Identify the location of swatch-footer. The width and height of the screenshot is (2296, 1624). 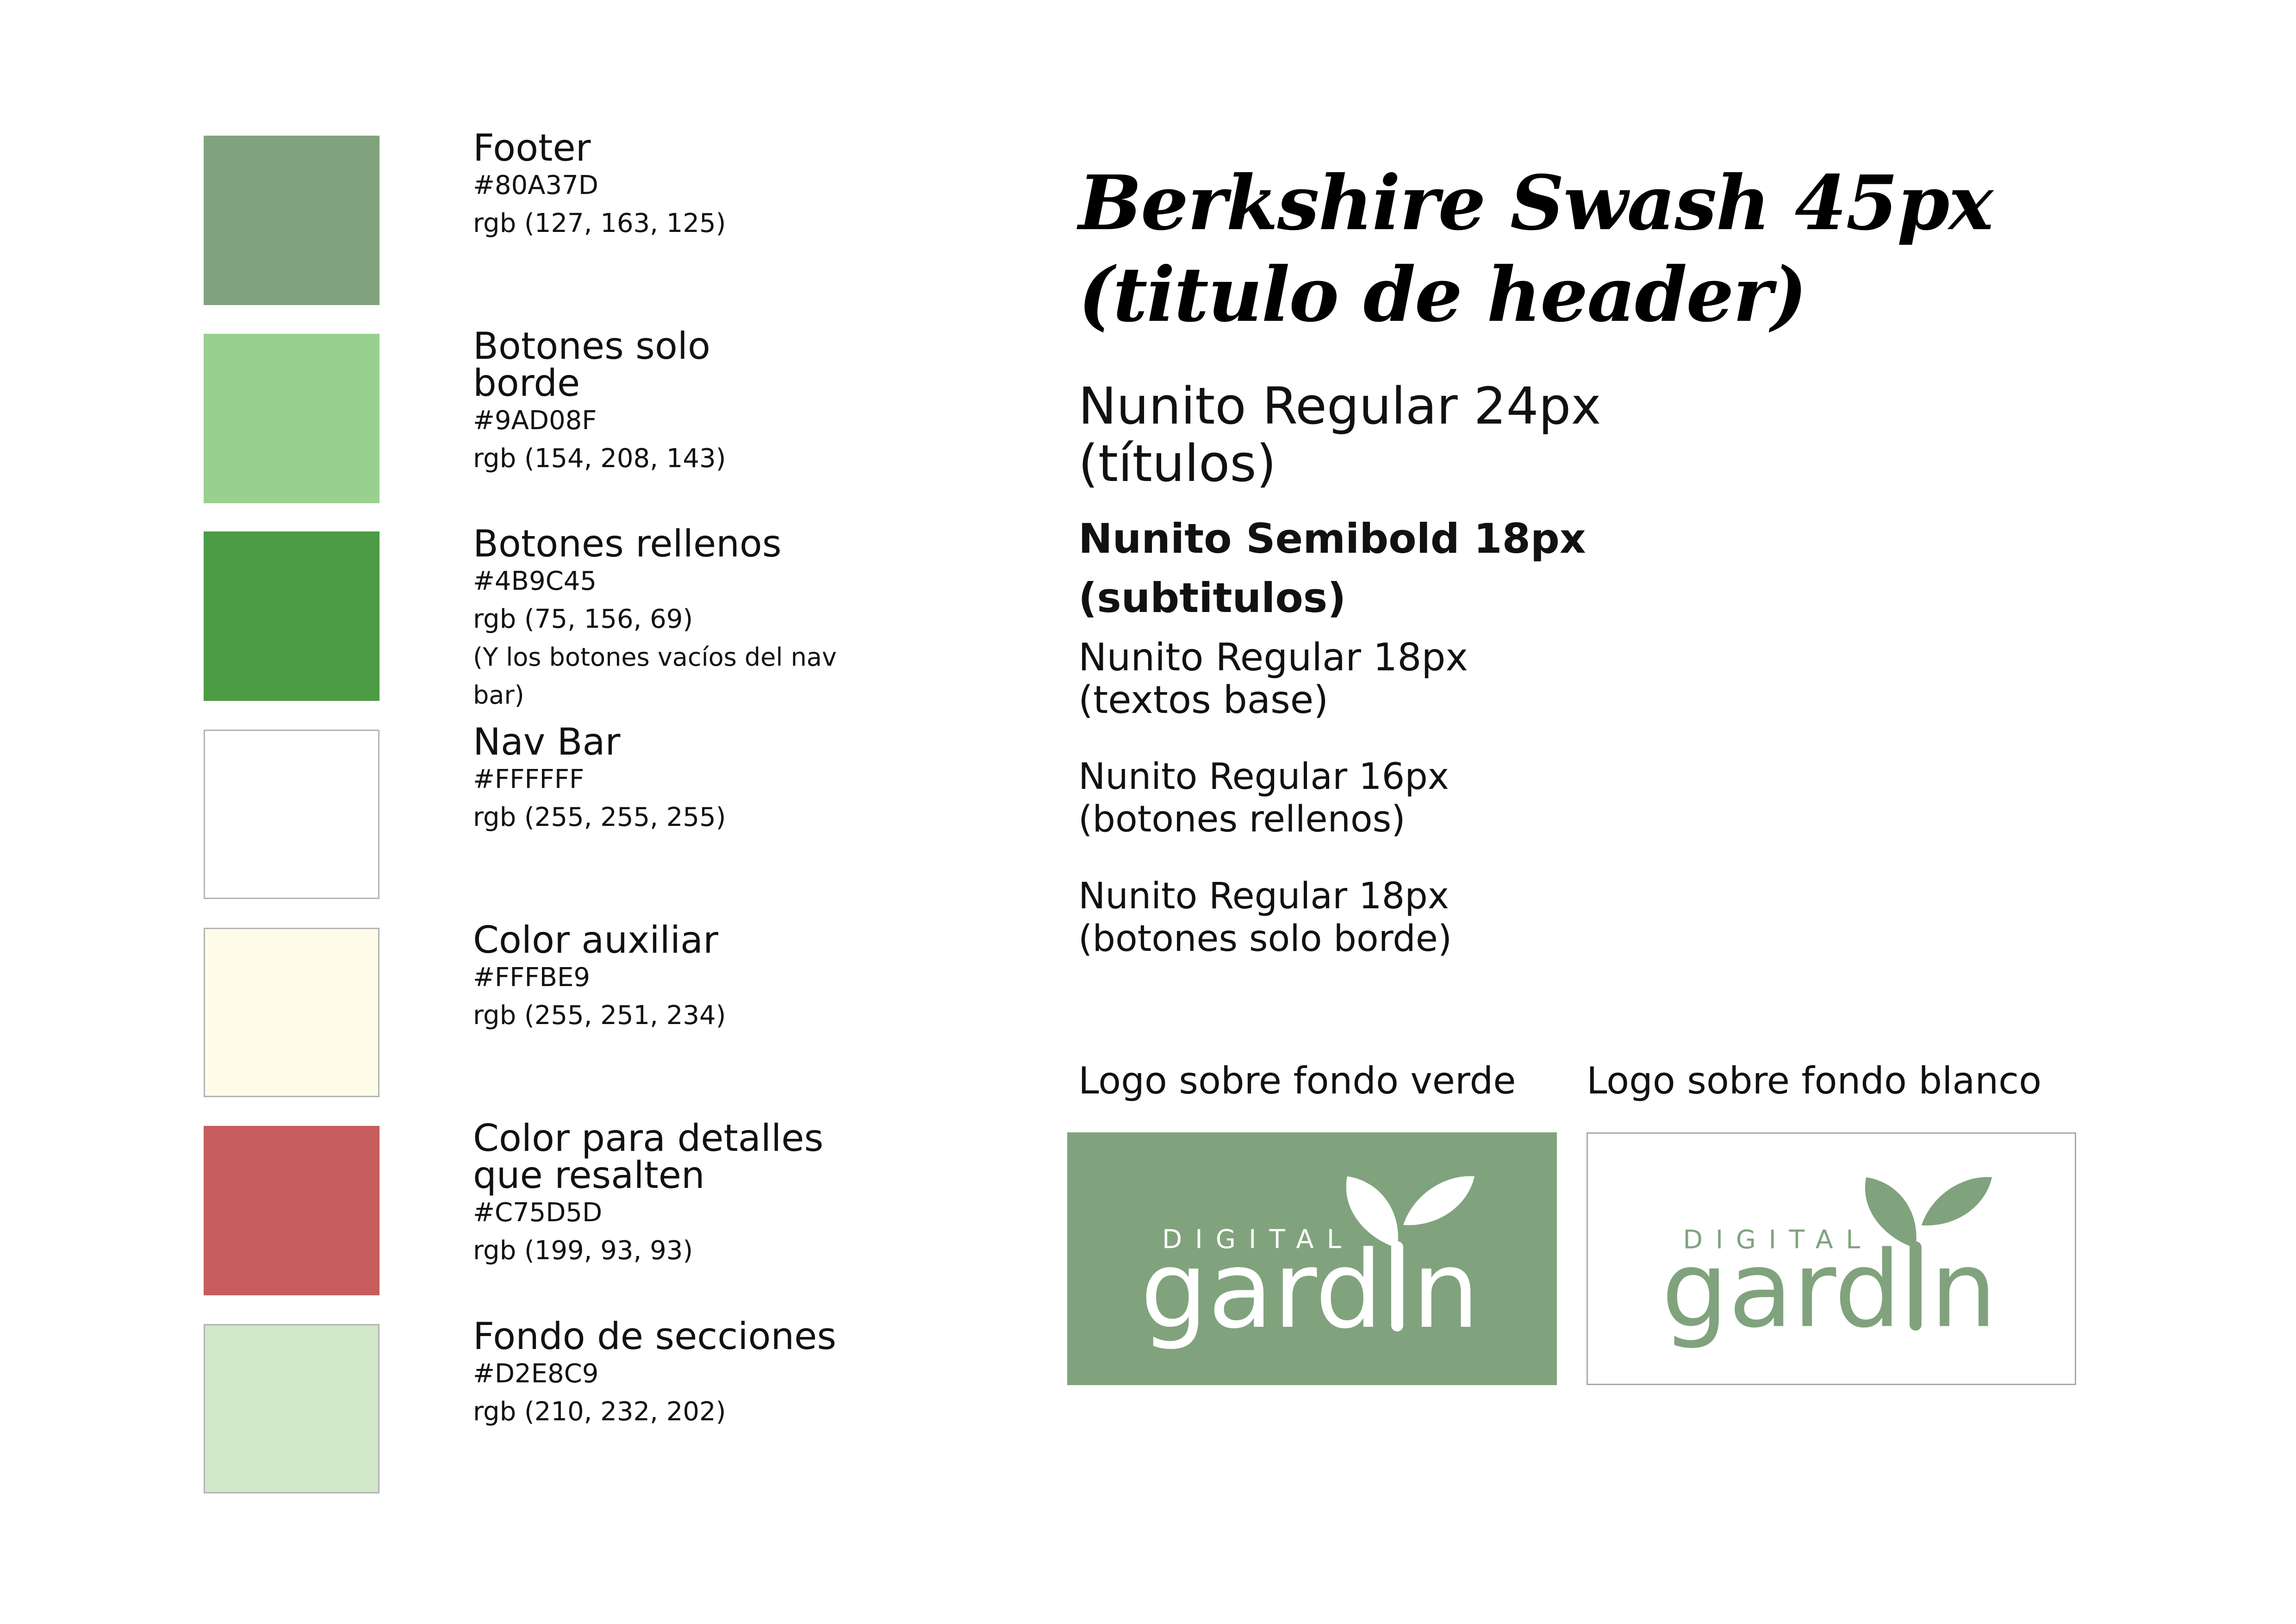
(292, 220).